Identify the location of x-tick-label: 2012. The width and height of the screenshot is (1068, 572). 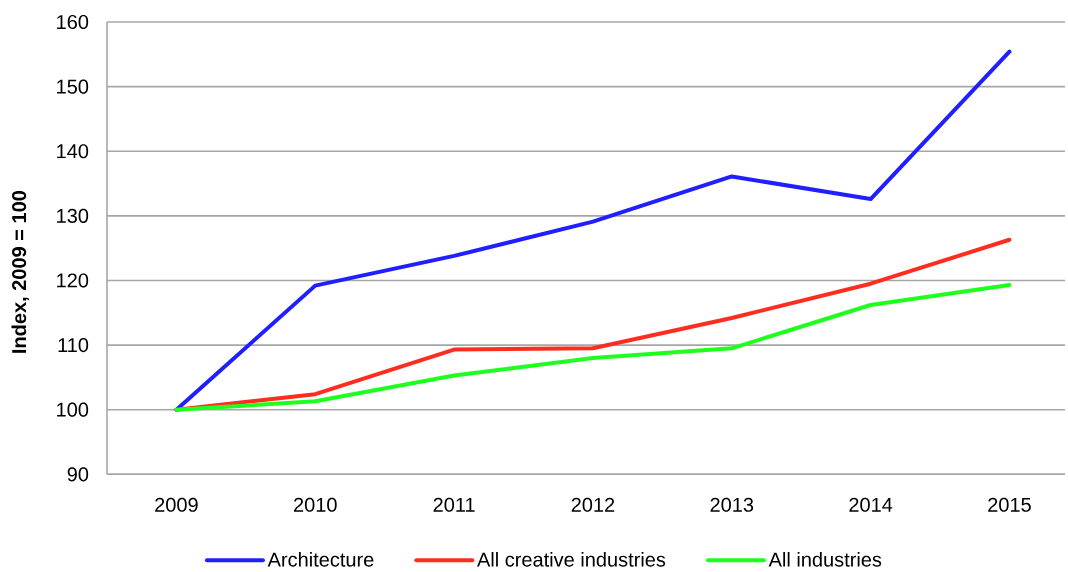
(593, 504).